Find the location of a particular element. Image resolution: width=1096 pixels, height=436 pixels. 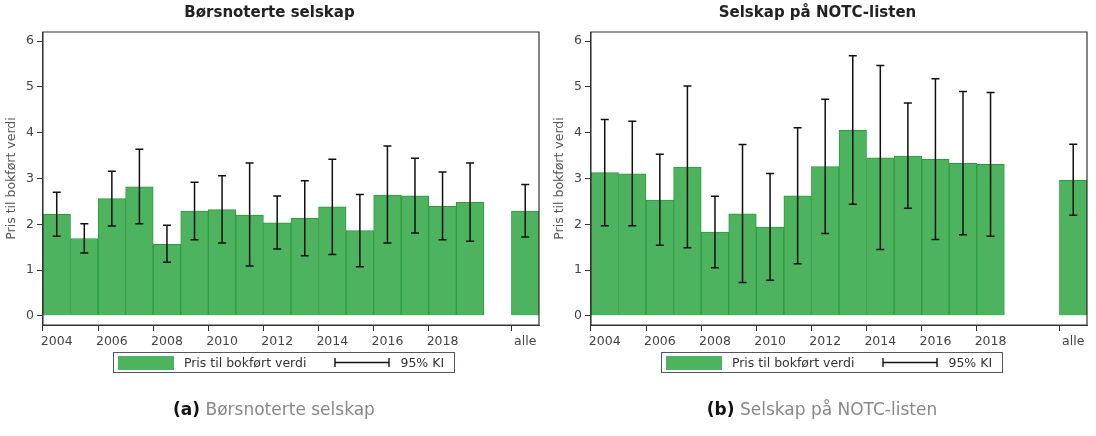

chart-title: Børsnoterte selskap is located at coordinates (269, 11).